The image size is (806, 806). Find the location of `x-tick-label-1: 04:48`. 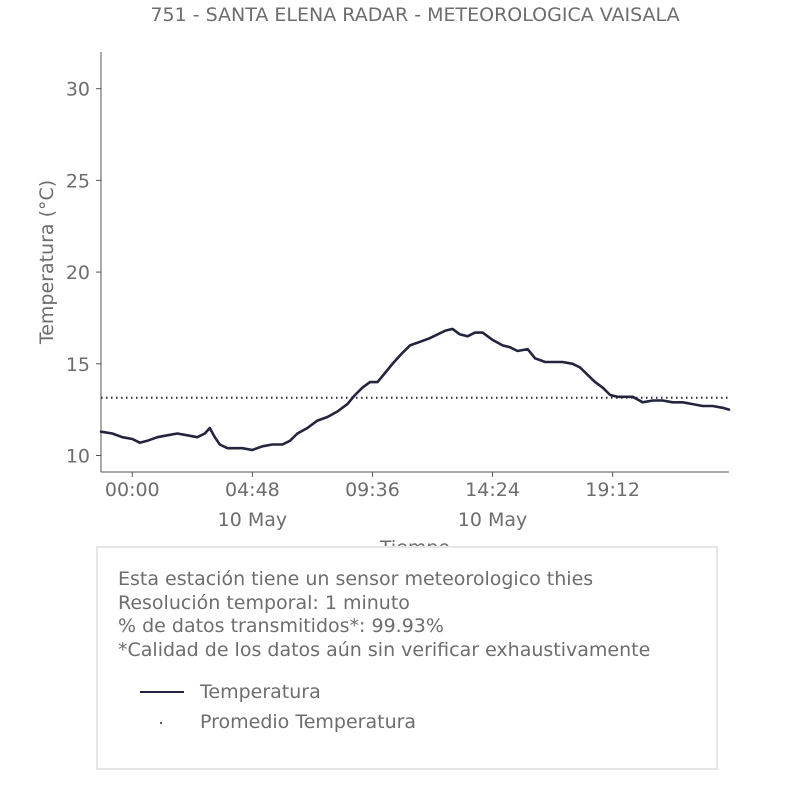

x-tick-label-1: 04:48 is located at coordinates (252, 490).